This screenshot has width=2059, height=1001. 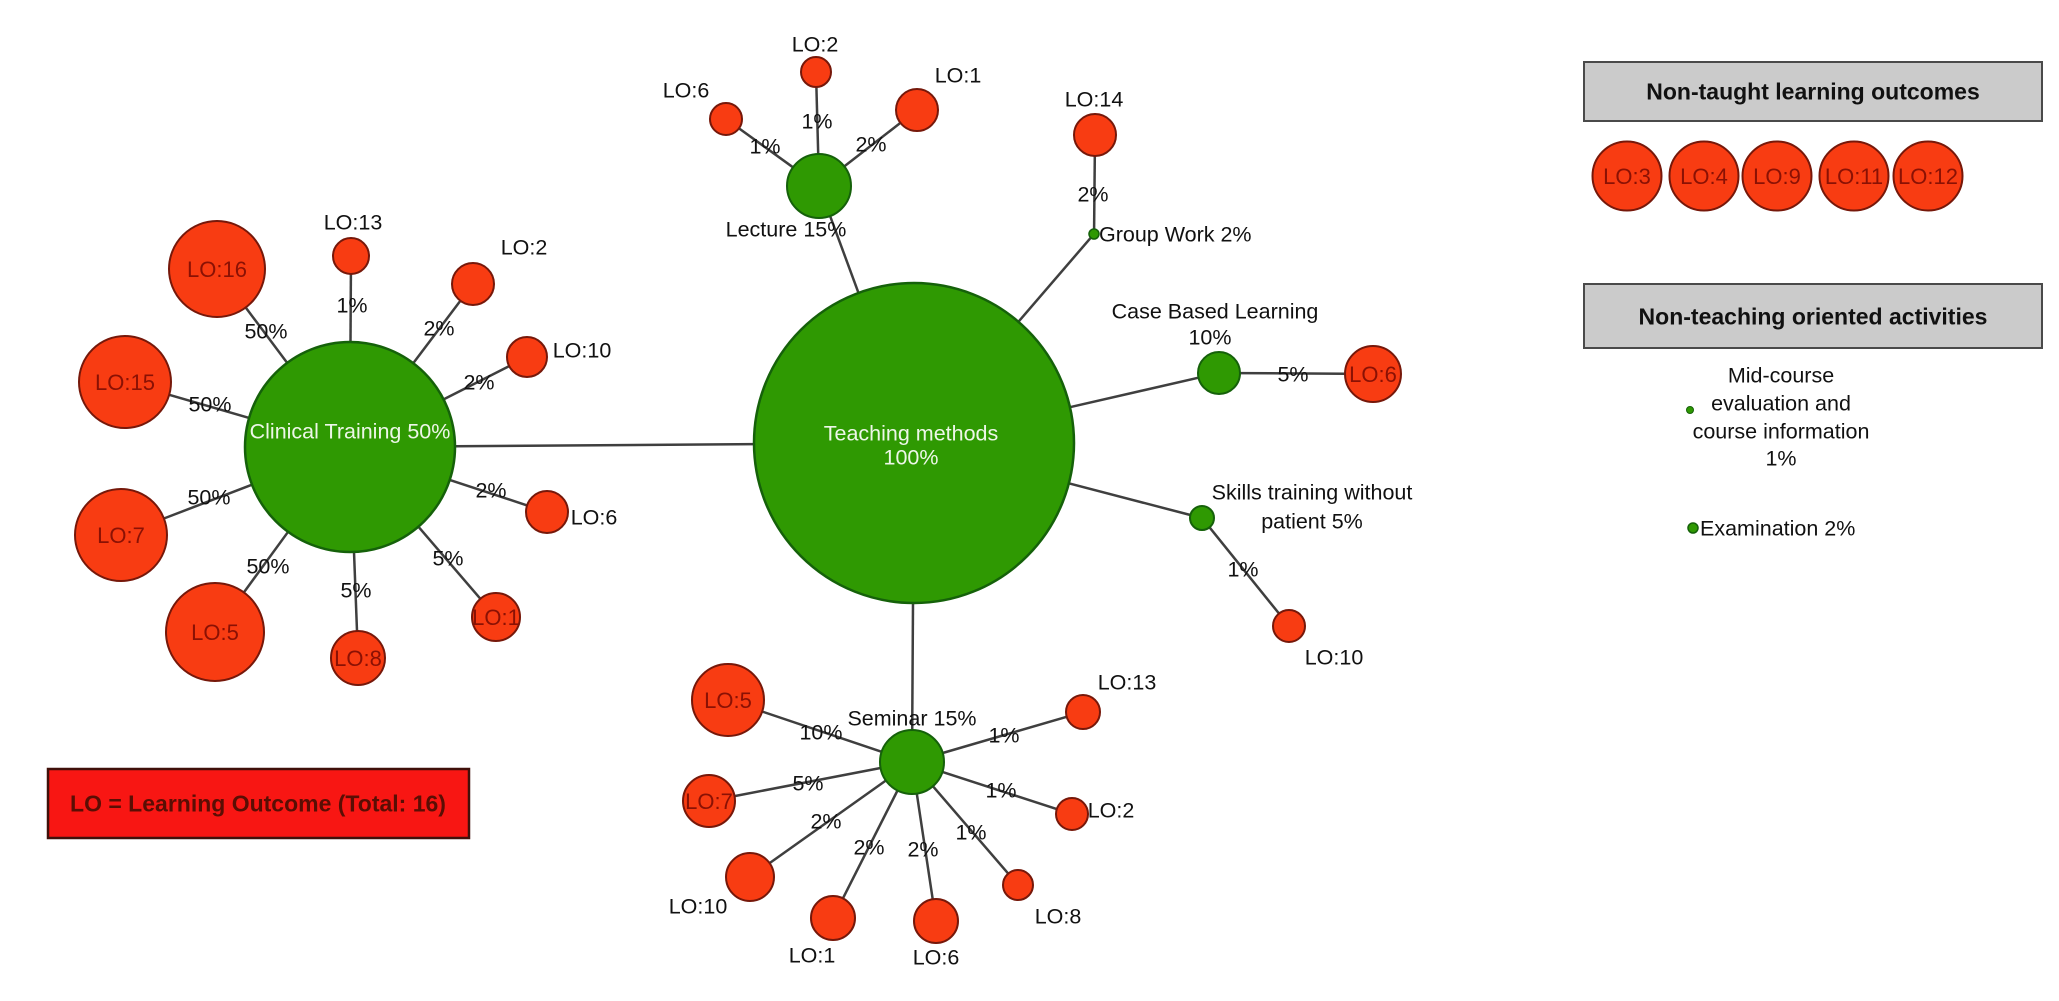 I want to click on svg-text: Mid-course, so click(x=1781, y=376).